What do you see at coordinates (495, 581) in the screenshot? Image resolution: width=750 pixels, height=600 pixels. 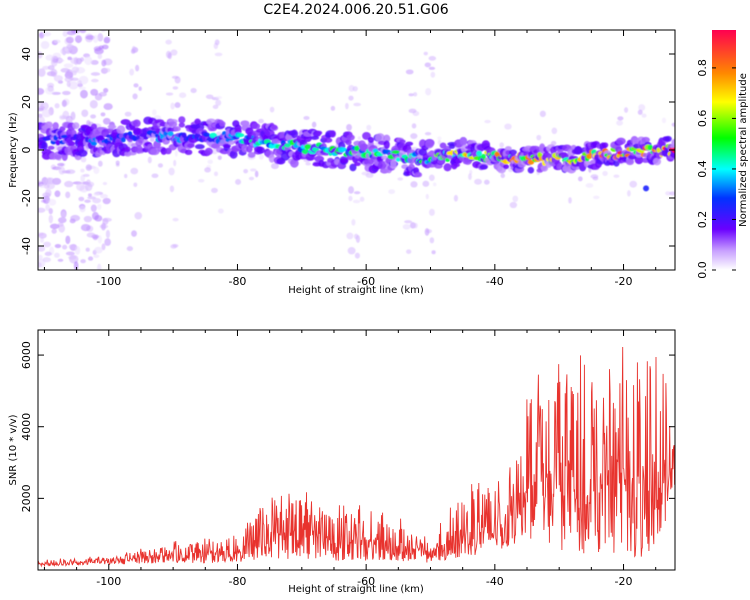 I see `snr-x-tick-label: -40` at bounding box center [495, 581].